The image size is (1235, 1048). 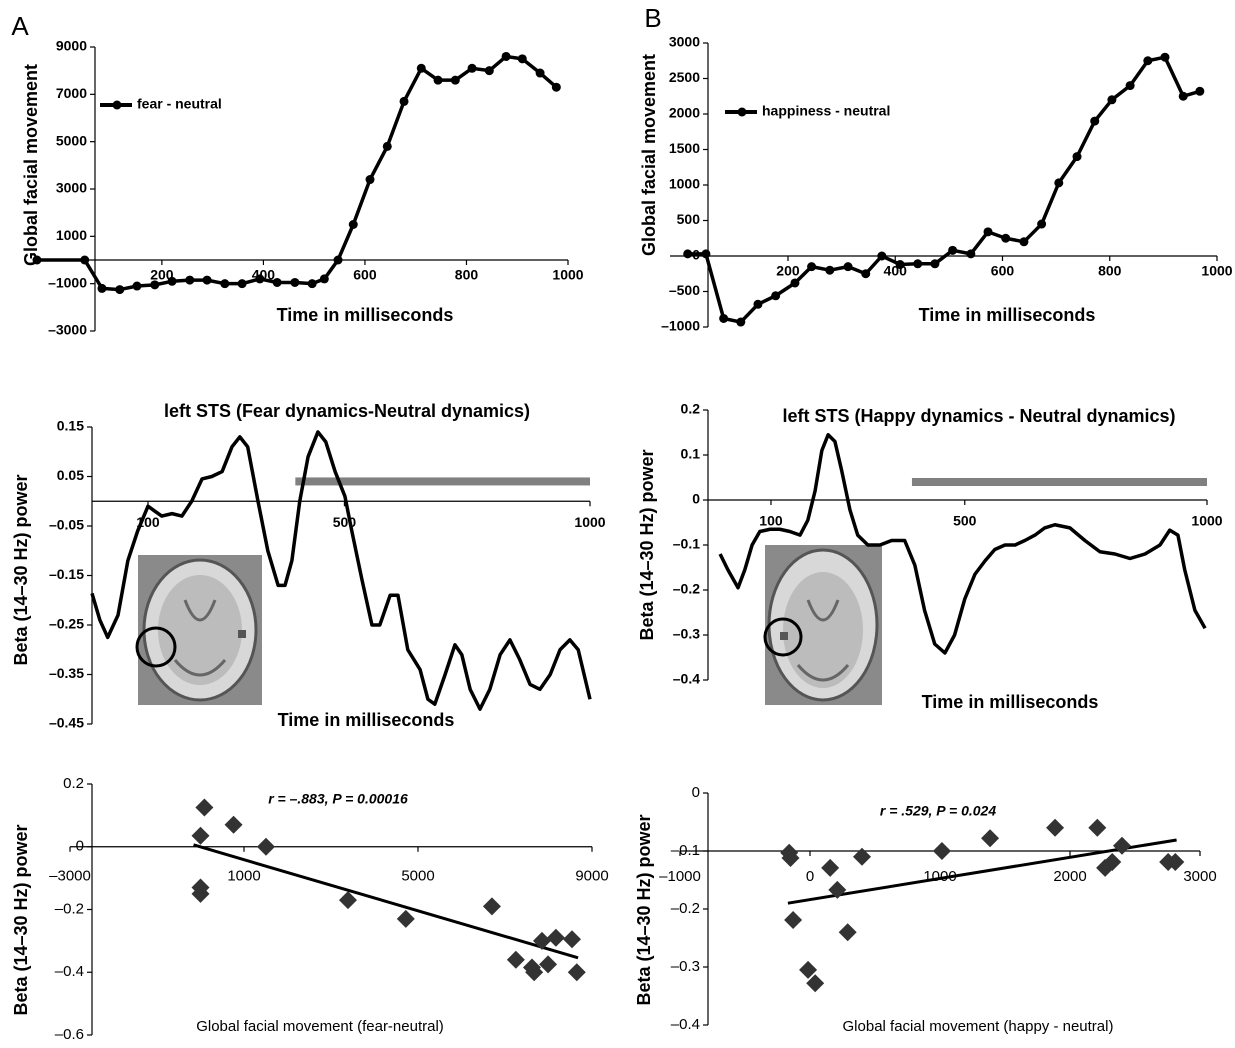 What do you see at coordinates (66, 574) in the screenshot?
I see `y-tick-label: –0.15` at bounding box center [66, 574].